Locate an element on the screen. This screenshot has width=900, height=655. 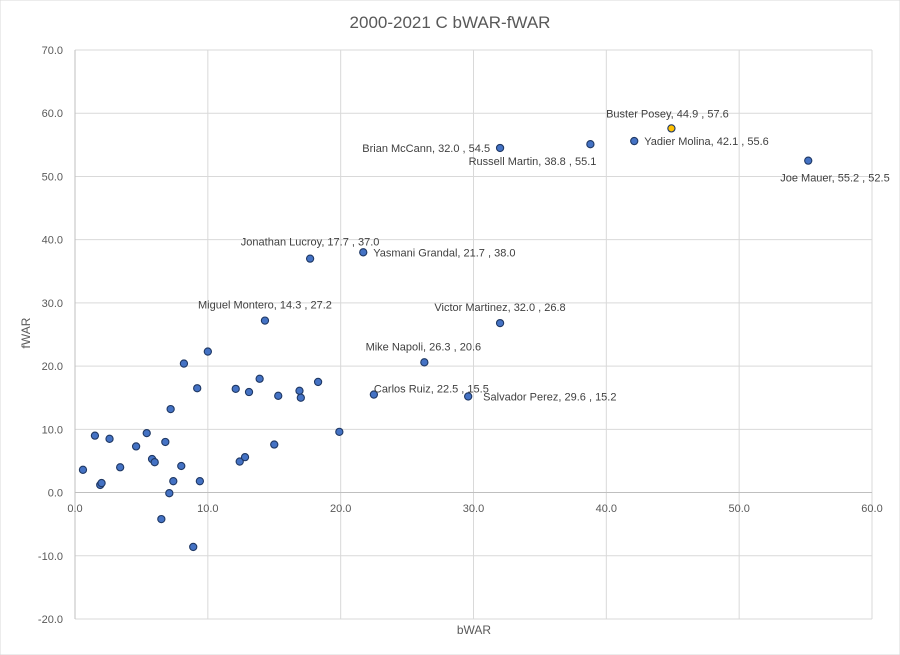
x-tick-label: 30.0 is located at coordinates (473, 509).